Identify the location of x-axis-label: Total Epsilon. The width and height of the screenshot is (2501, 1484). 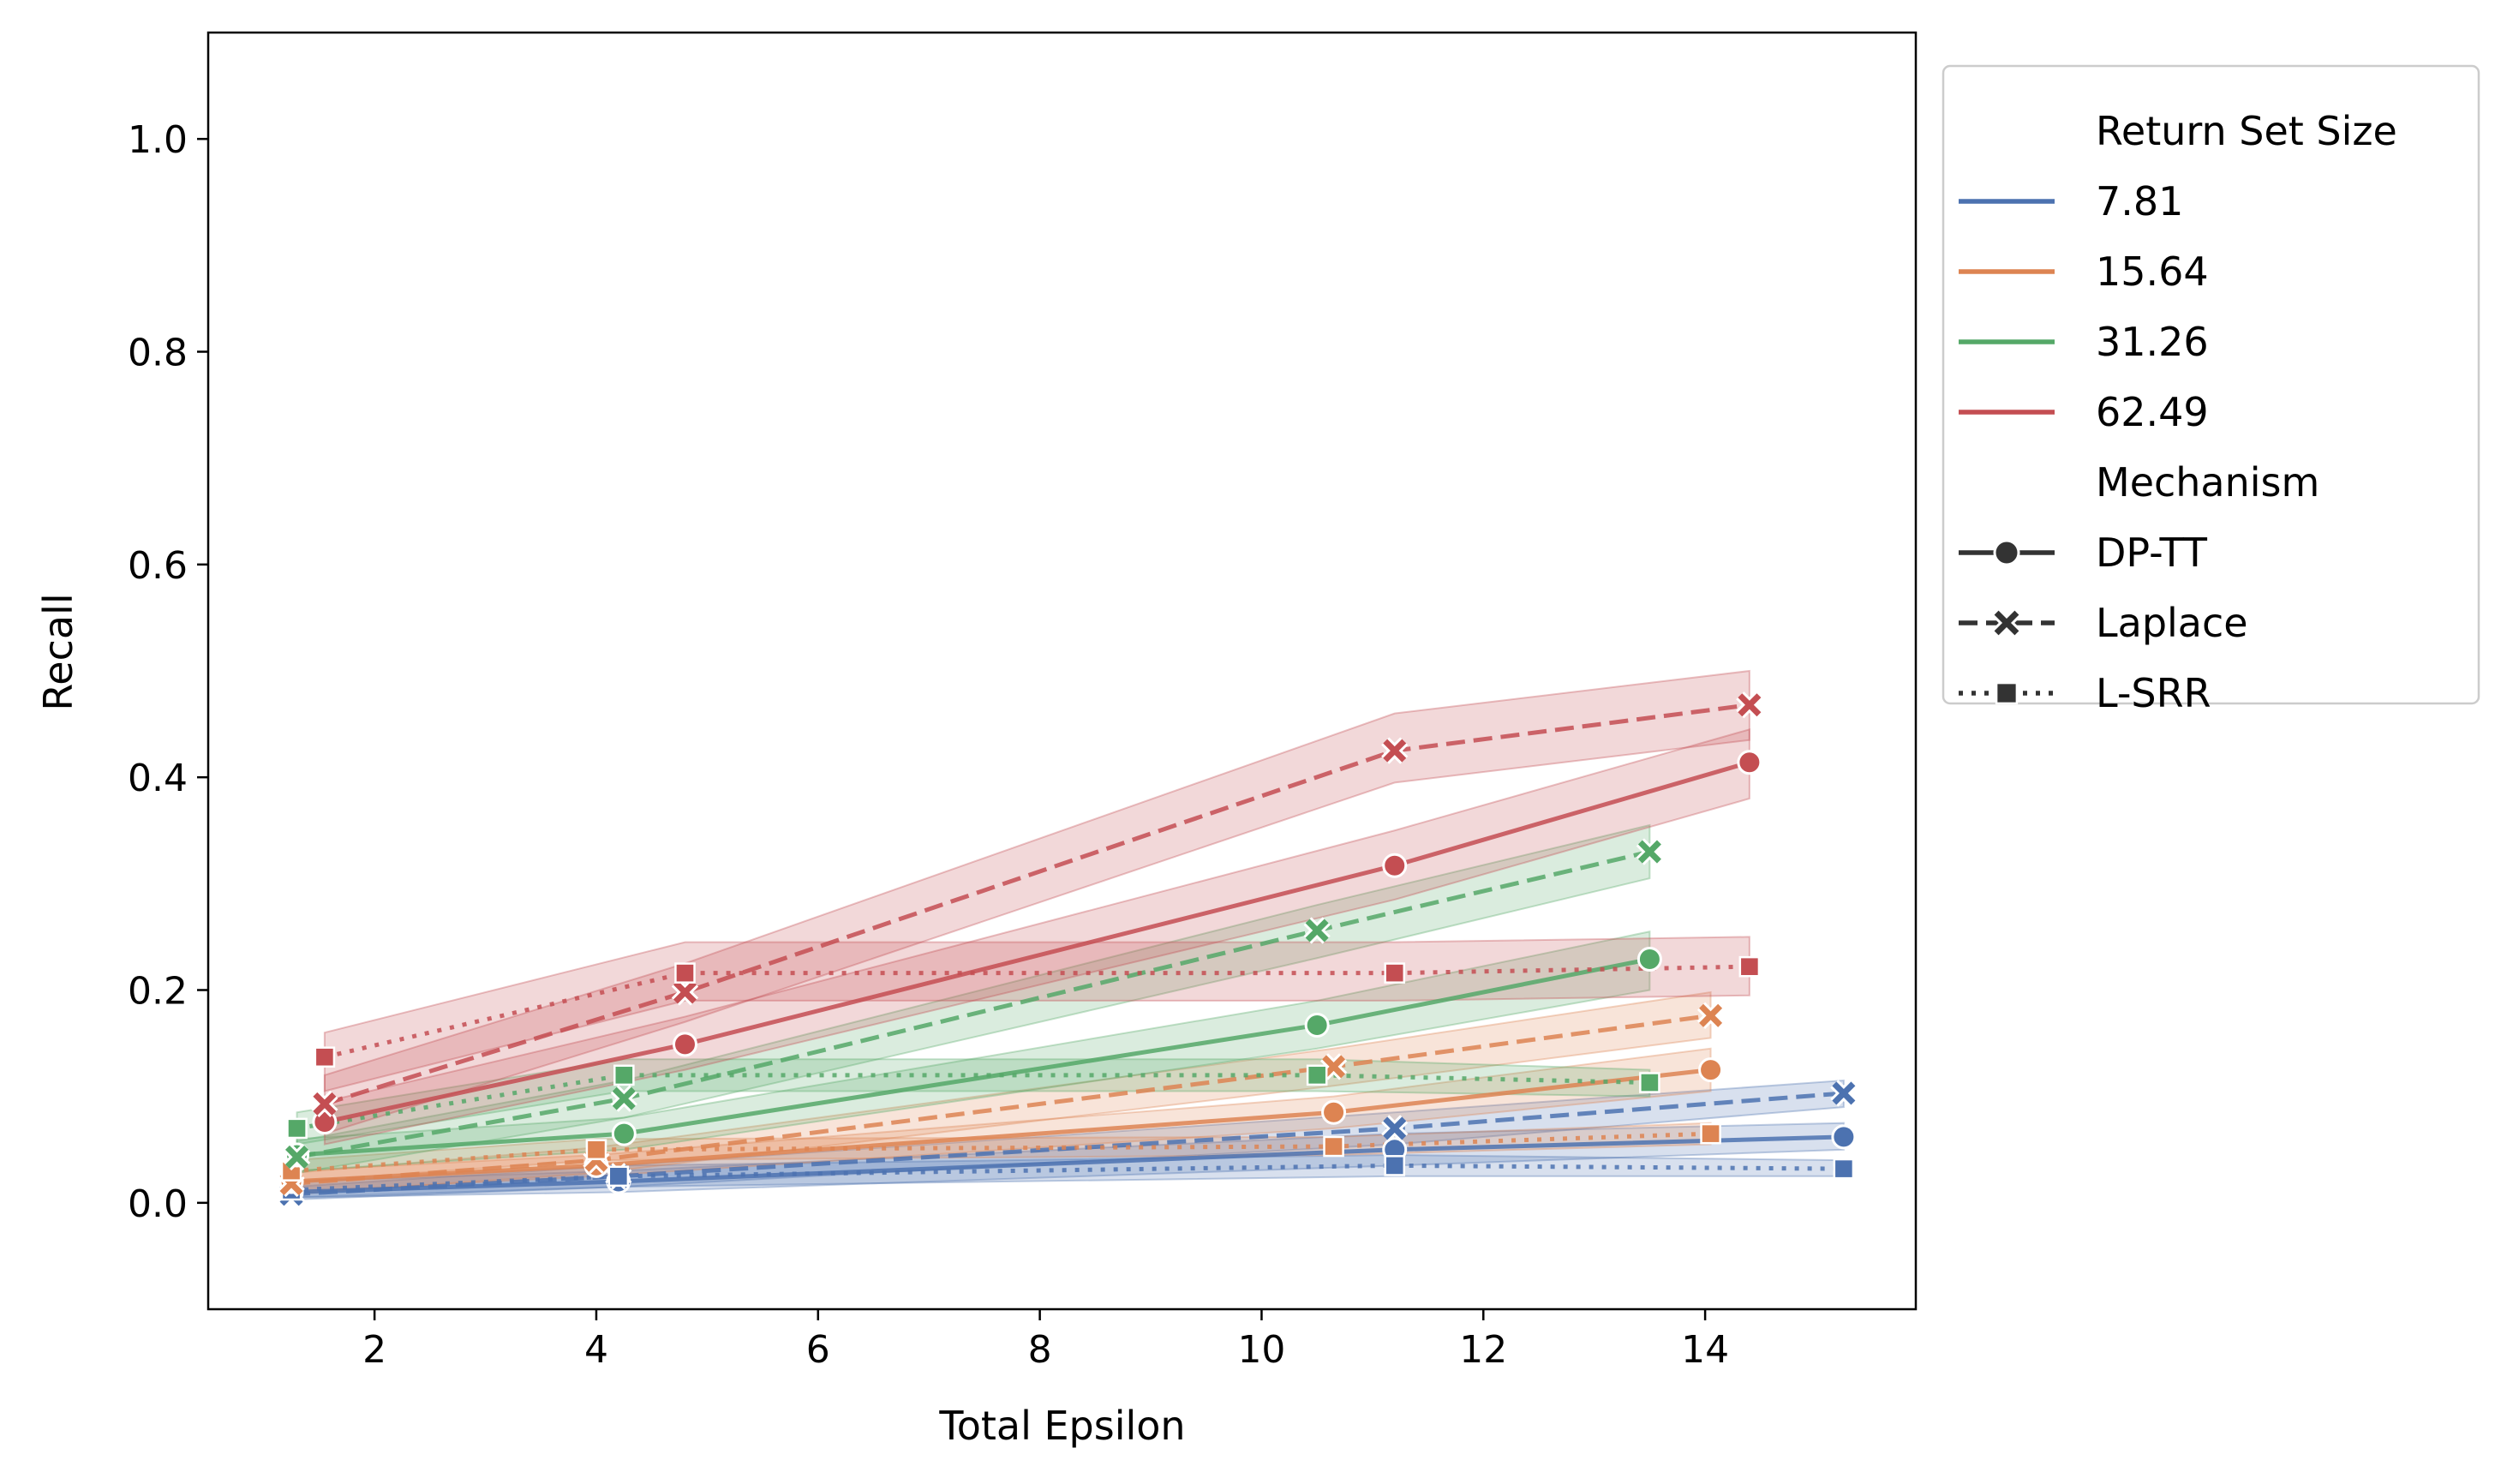
(1061, 1426).